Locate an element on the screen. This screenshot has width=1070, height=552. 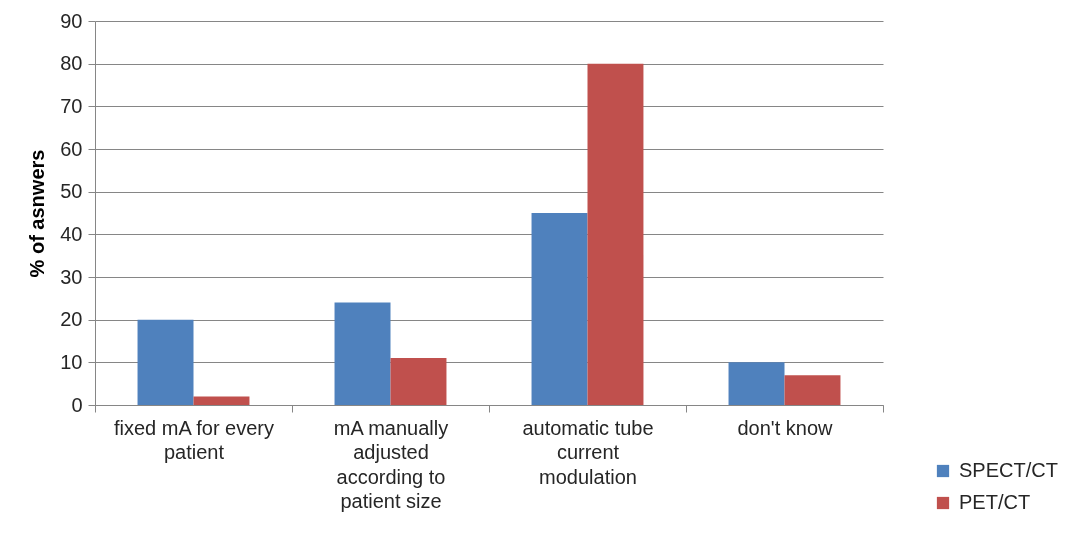
y-tick-label: 60 is located at coordinates (71, 148).